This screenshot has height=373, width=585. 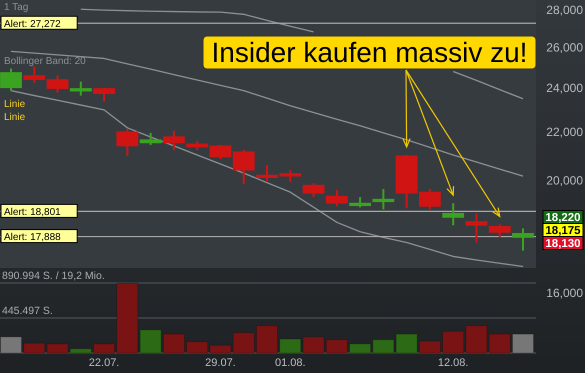 What do you see at coordinates (565, 10) in the screenshot?
I see `y-tick-label: 28,000` at bounding box center [565, 10].